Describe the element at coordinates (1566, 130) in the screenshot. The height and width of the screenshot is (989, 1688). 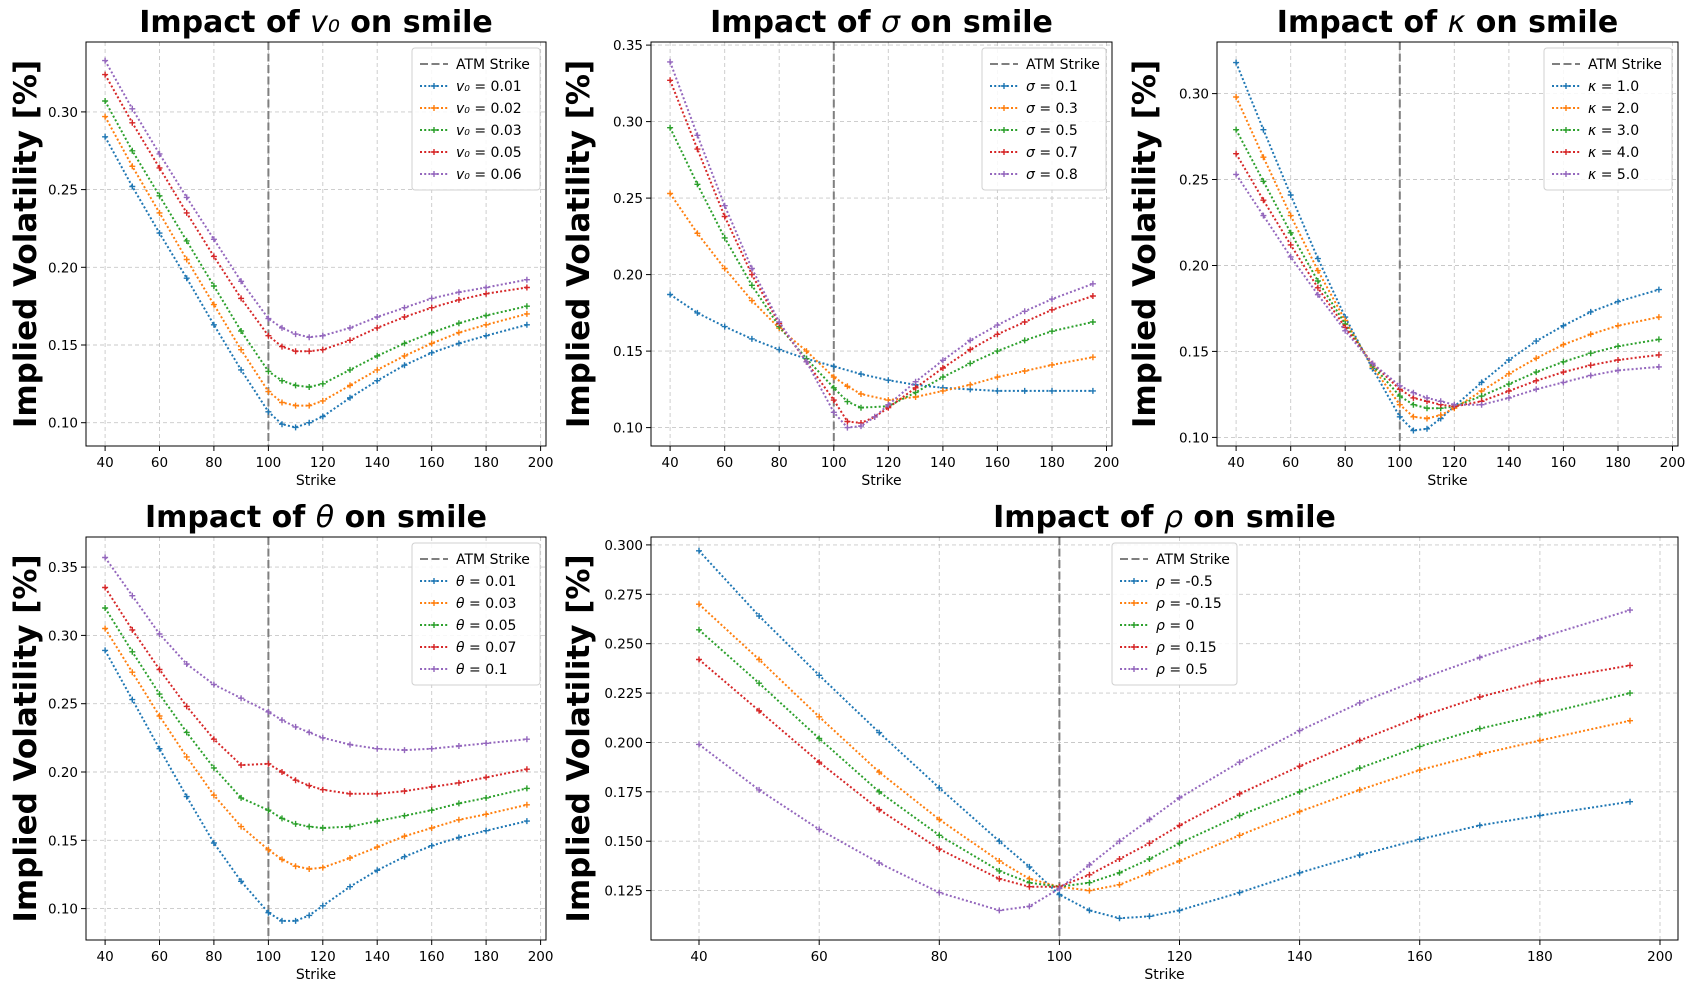
I see `legend-marker` at that location.